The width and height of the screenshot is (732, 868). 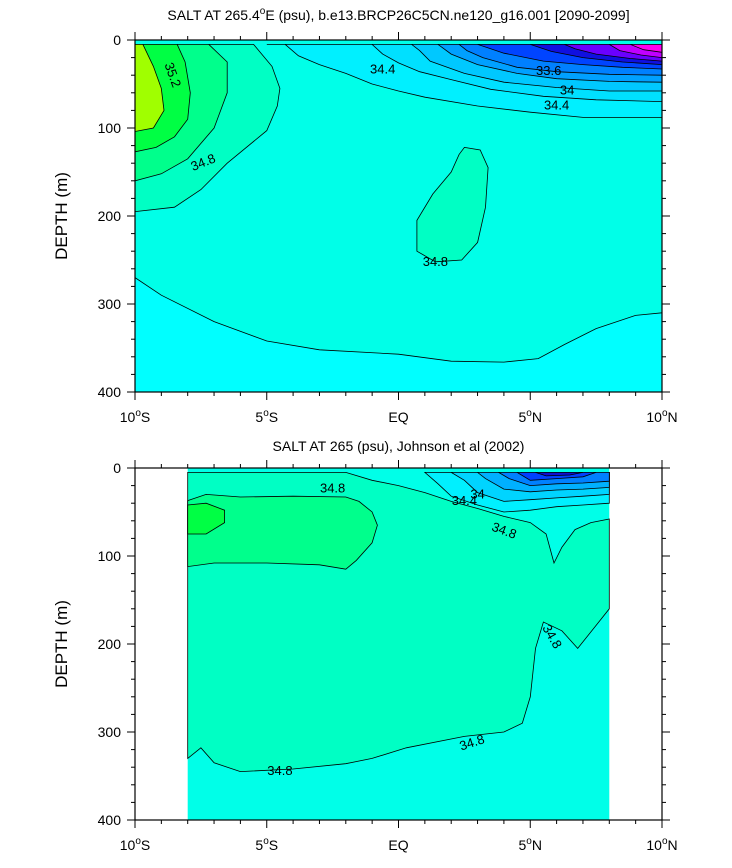 What do you see at coordinates (472, 742) in the screenshot?
I see `contour-label-5: 34.8` at bounding box center [472, 742].